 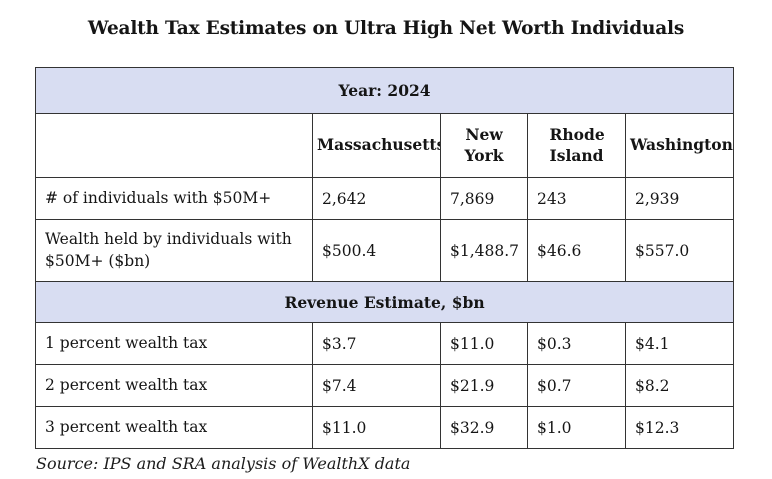 What do you see at coordinates (576, 251) in the screenshot?
I see `cell-value: $46.6` at bounding box center [576, 251].